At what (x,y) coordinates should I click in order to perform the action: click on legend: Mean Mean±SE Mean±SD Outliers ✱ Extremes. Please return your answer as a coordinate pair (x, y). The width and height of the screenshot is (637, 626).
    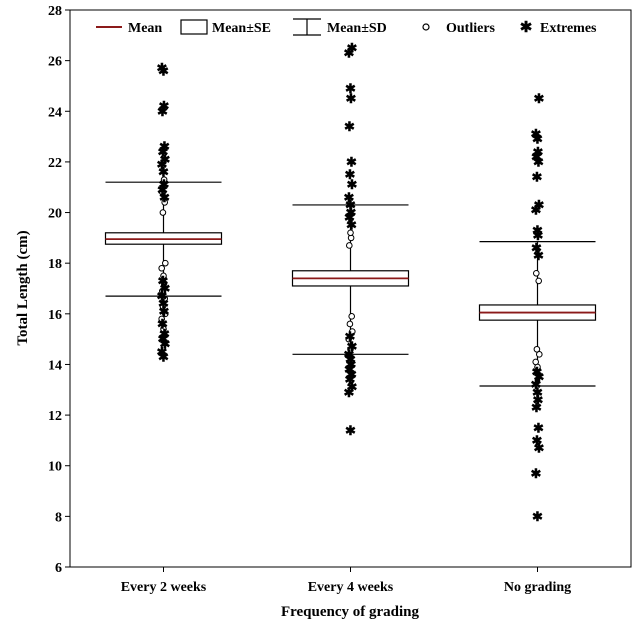
    Looking at the image, I should click on (346, 27).